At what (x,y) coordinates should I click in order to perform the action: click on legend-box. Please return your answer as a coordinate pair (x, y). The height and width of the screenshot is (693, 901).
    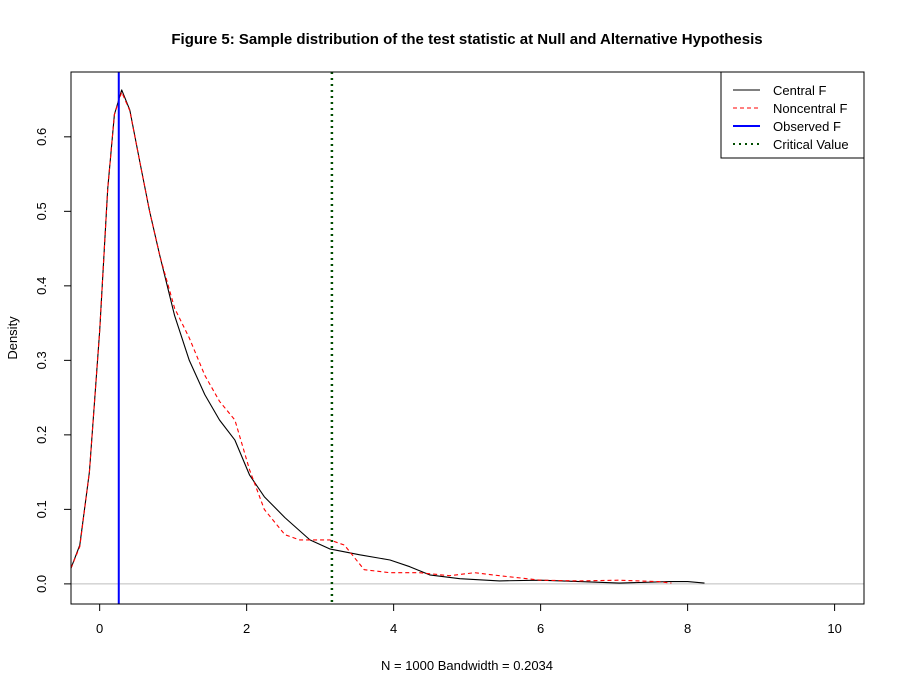
    Looking at the image, I should click on (792, 115).